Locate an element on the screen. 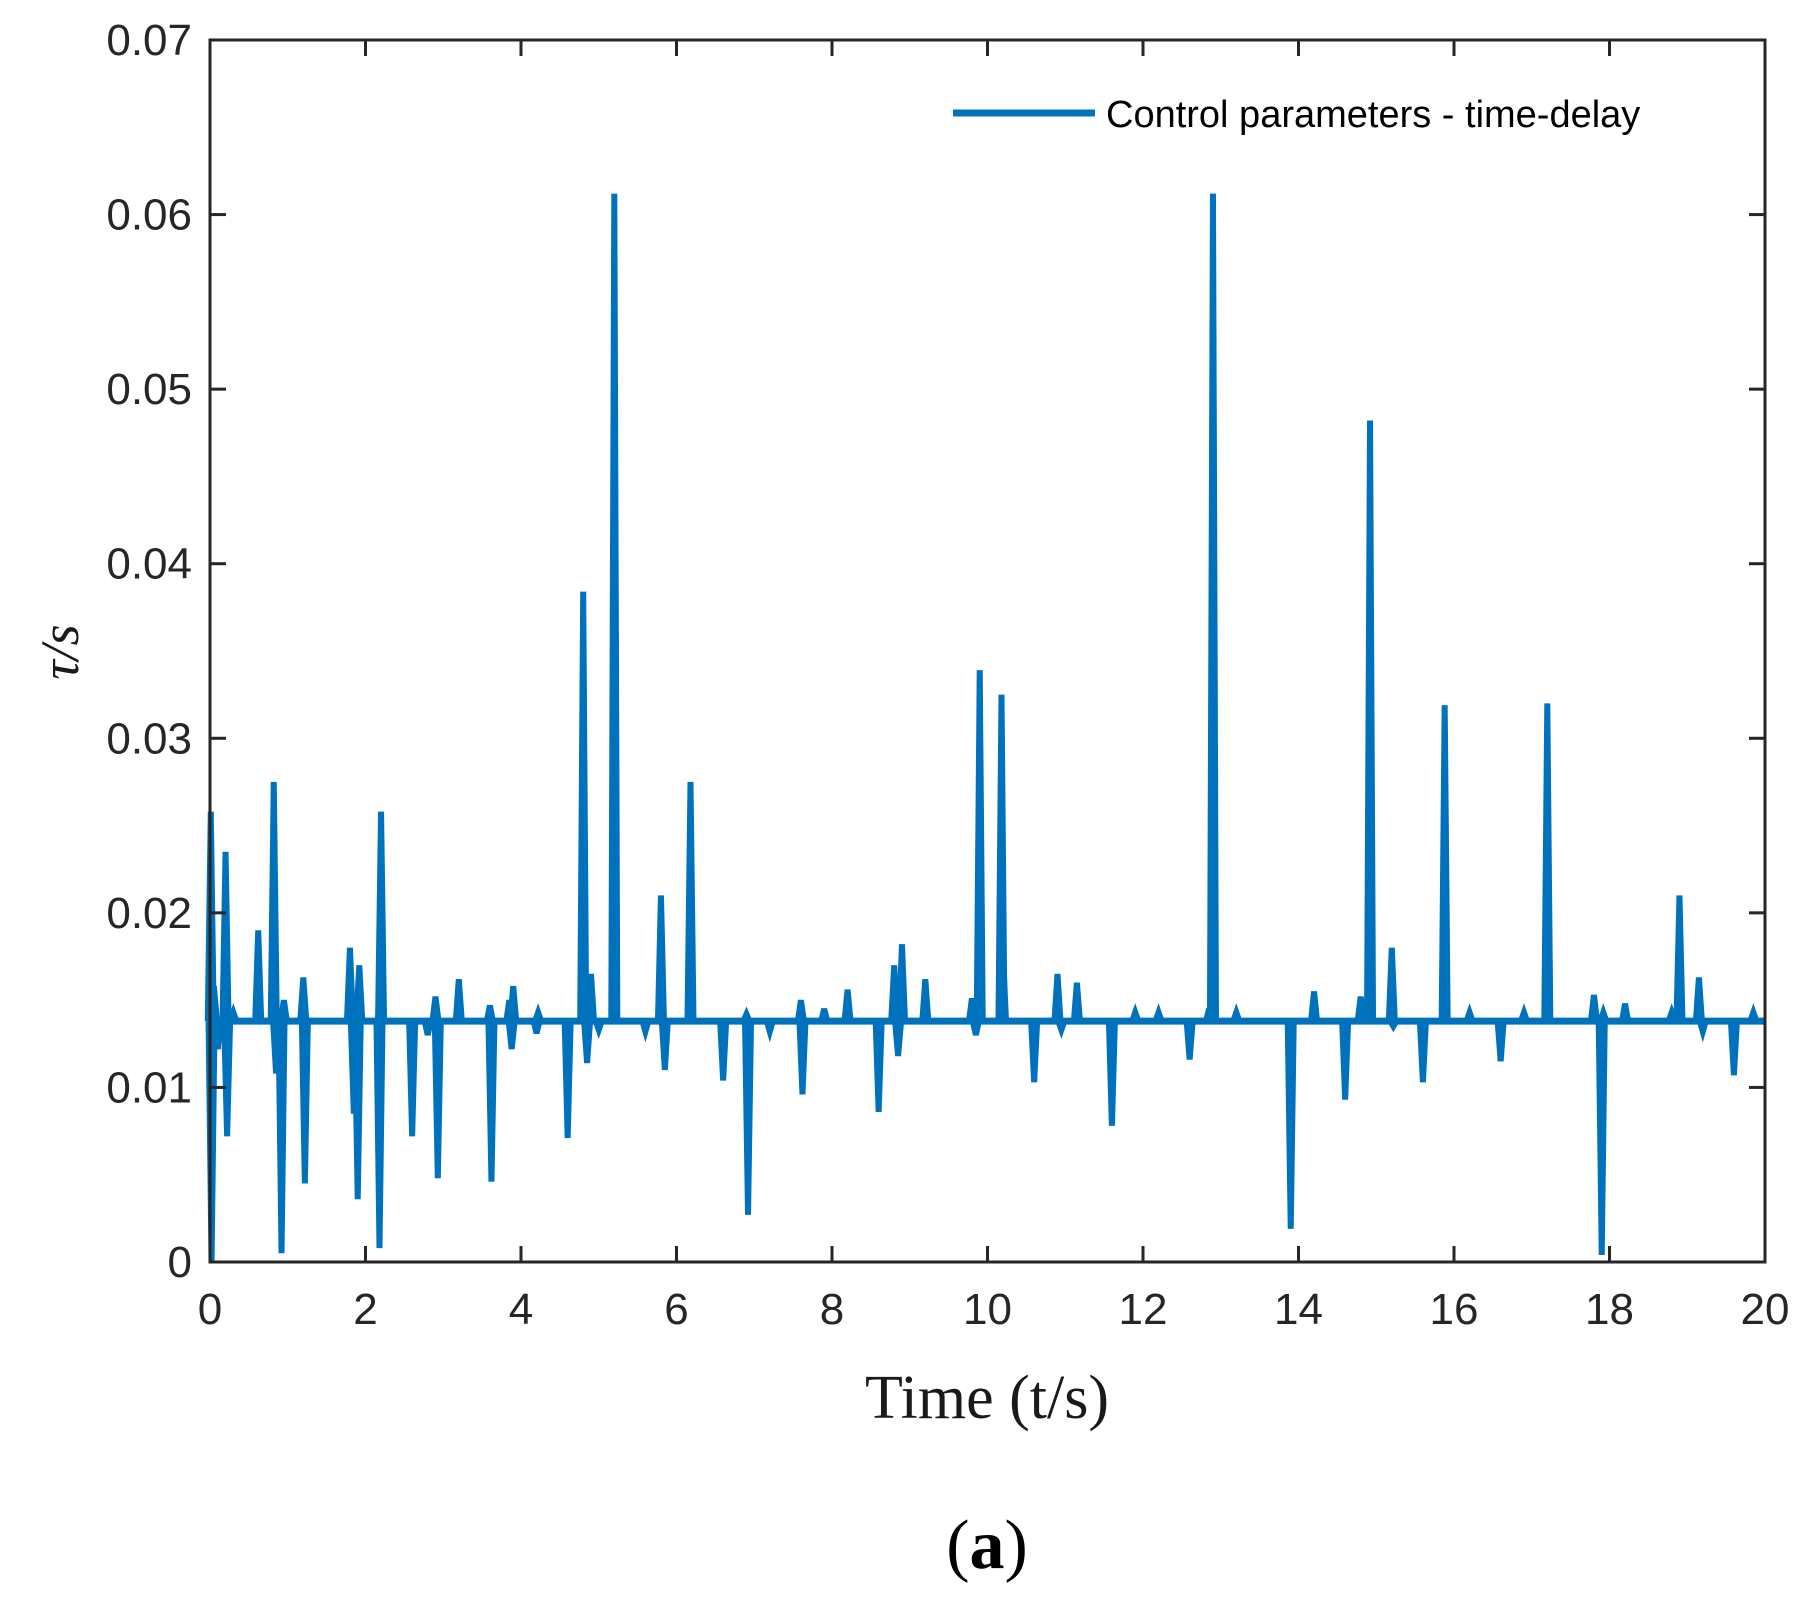 The height and width of the screenshot is (1600, 1810). x-tick-label: 20 is located at coordinates (1765, 1309).